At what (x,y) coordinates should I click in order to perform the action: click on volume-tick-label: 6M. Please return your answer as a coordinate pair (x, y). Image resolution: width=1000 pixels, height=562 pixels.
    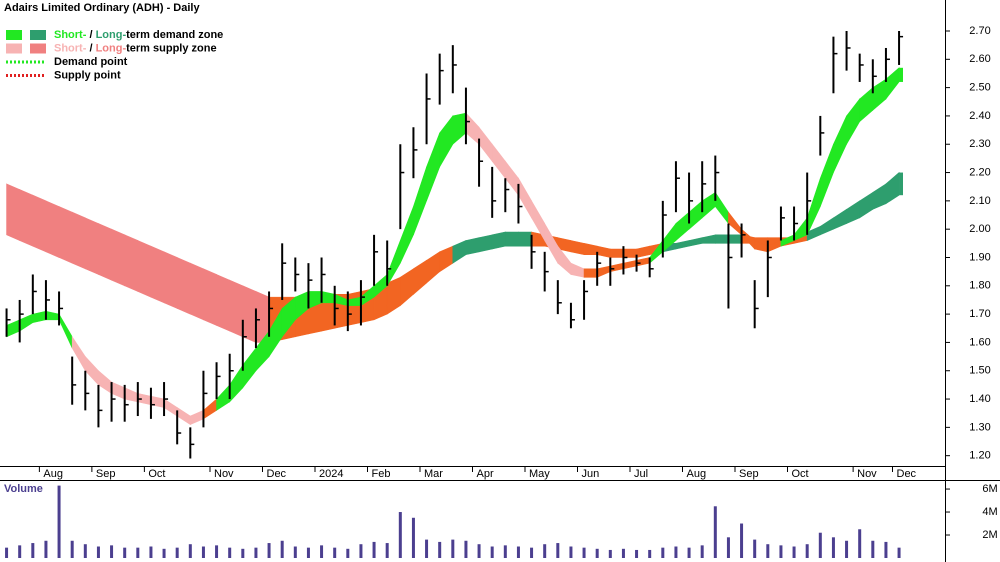
    Looking at the image, I should click on (989, 489).